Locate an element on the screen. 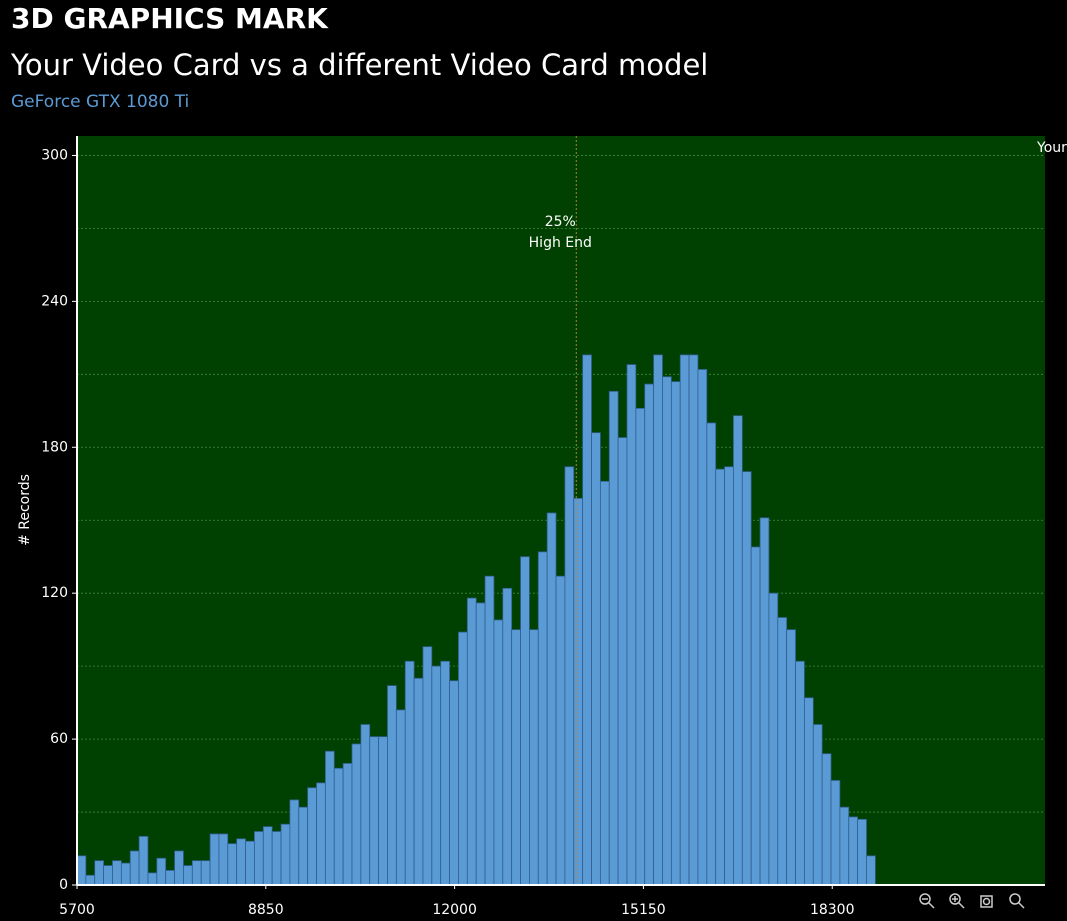  zoom-out is located at coordinates (927, 901).